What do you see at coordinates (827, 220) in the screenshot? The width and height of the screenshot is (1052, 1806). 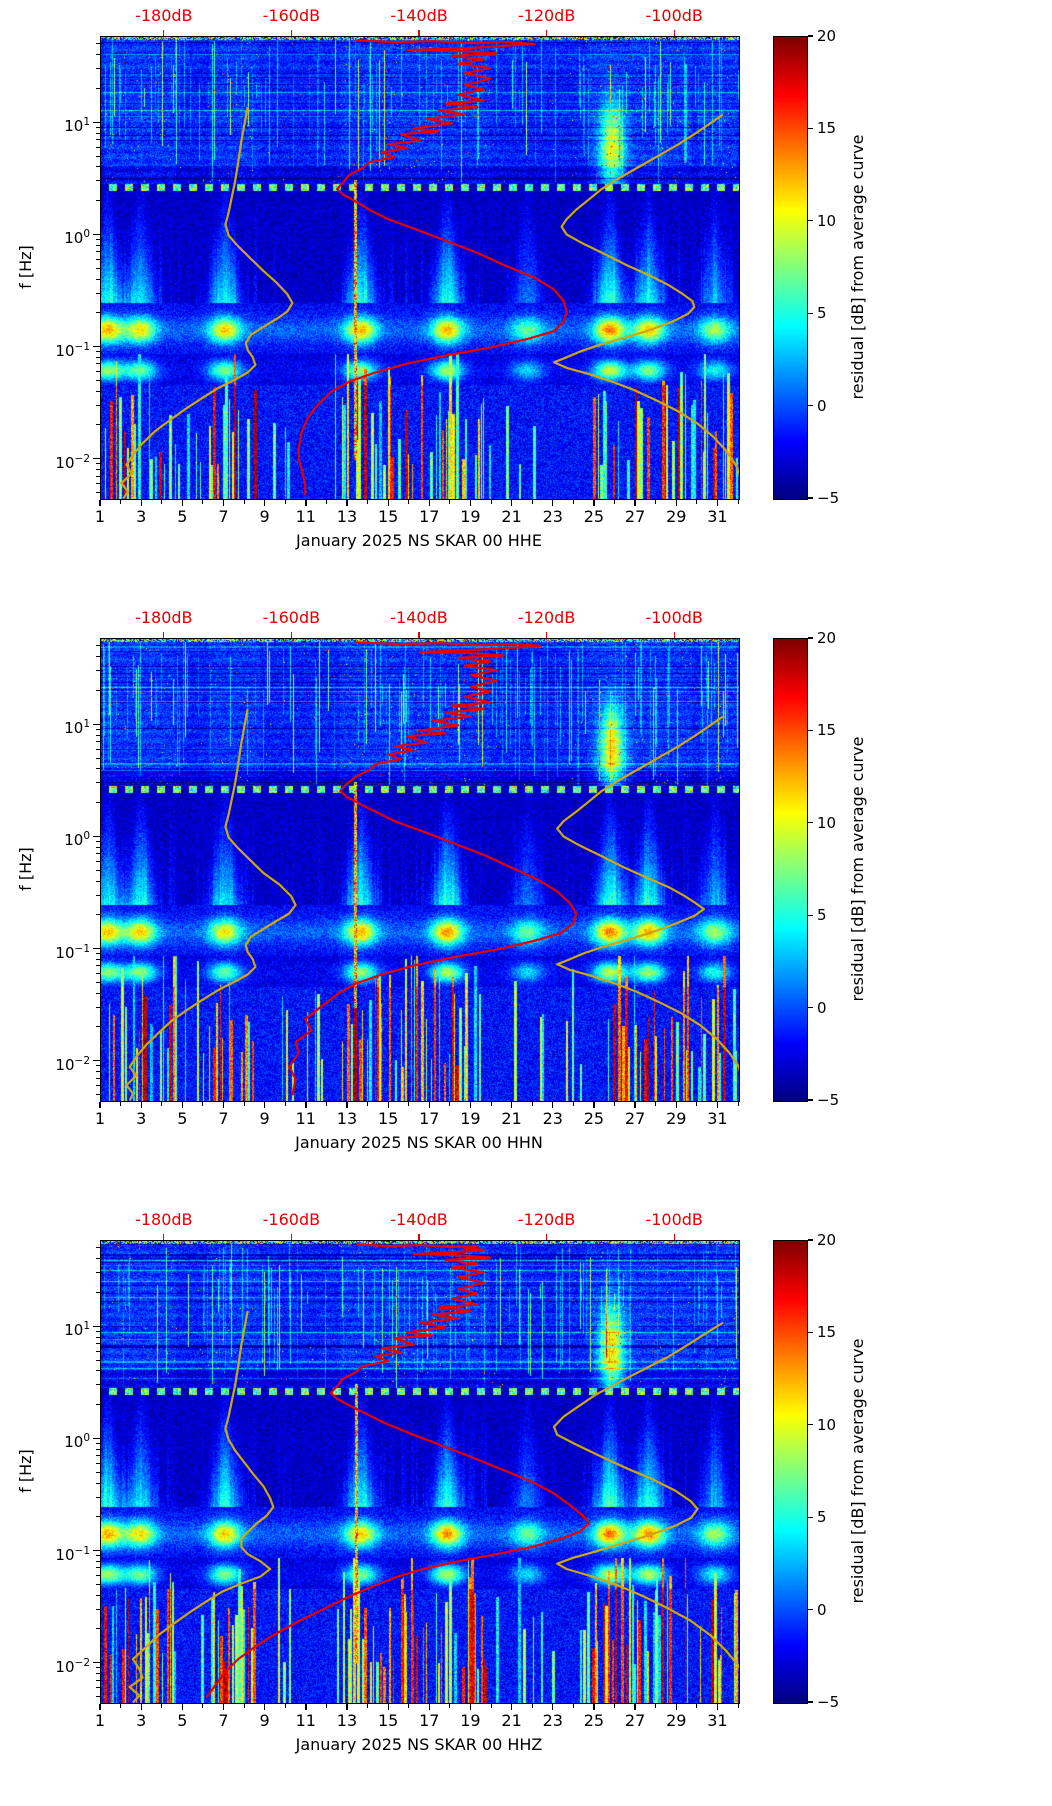 I see `colorbar-tick-label: 10` at bounding box center [827, 220].